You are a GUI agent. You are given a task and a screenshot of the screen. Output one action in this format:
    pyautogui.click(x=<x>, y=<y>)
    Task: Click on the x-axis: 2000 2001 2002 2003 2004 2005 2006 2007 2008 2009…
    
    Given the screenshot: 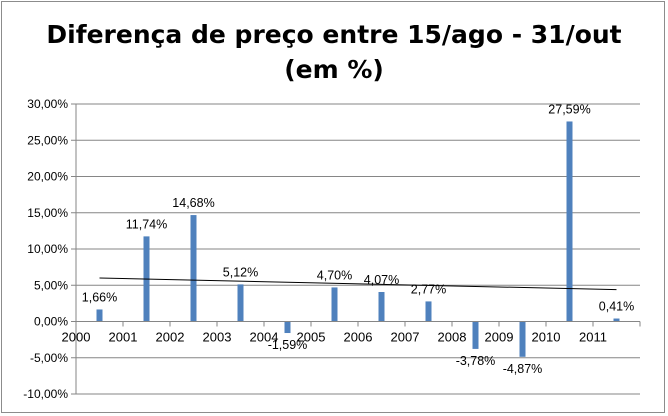 What is the action you would take?
    pyautogui.click(x=351, y=333)
    